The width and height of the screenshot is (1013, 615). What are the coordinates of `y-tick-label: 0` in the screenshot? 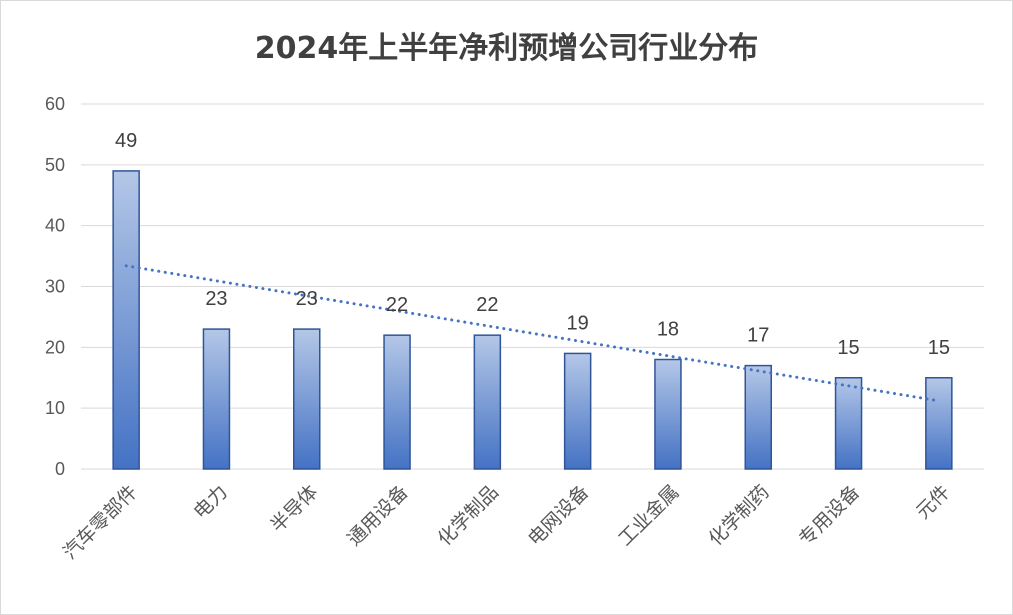 It's located at (60, 469).